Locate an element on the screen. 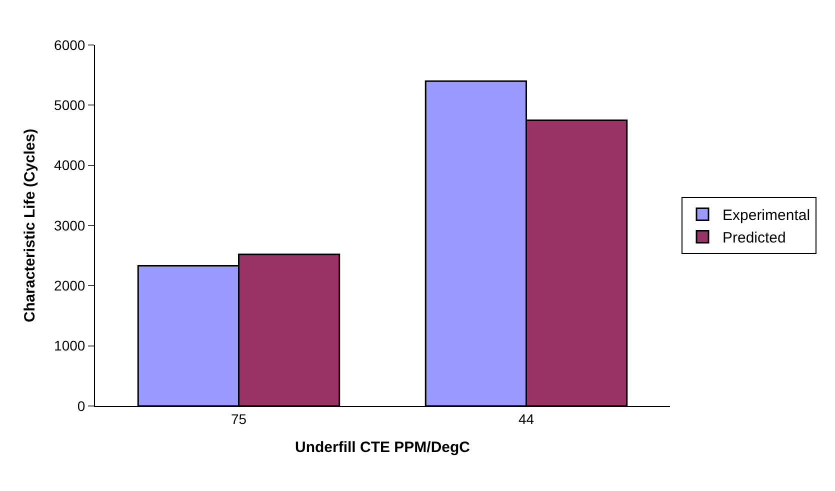  legend-label: Experimental is located at coordinates (766, 215).